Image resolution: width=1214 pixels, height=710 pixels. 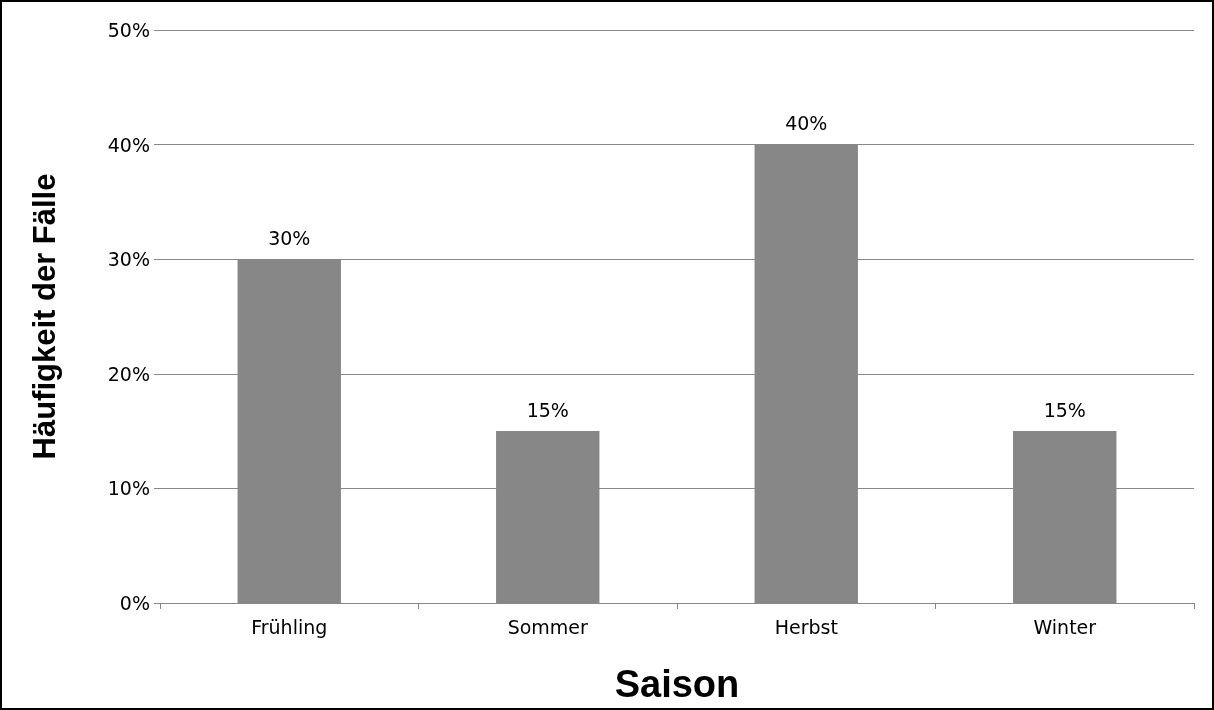 I want to click on y-tick-label: 0%, so click(x=134, y=603).